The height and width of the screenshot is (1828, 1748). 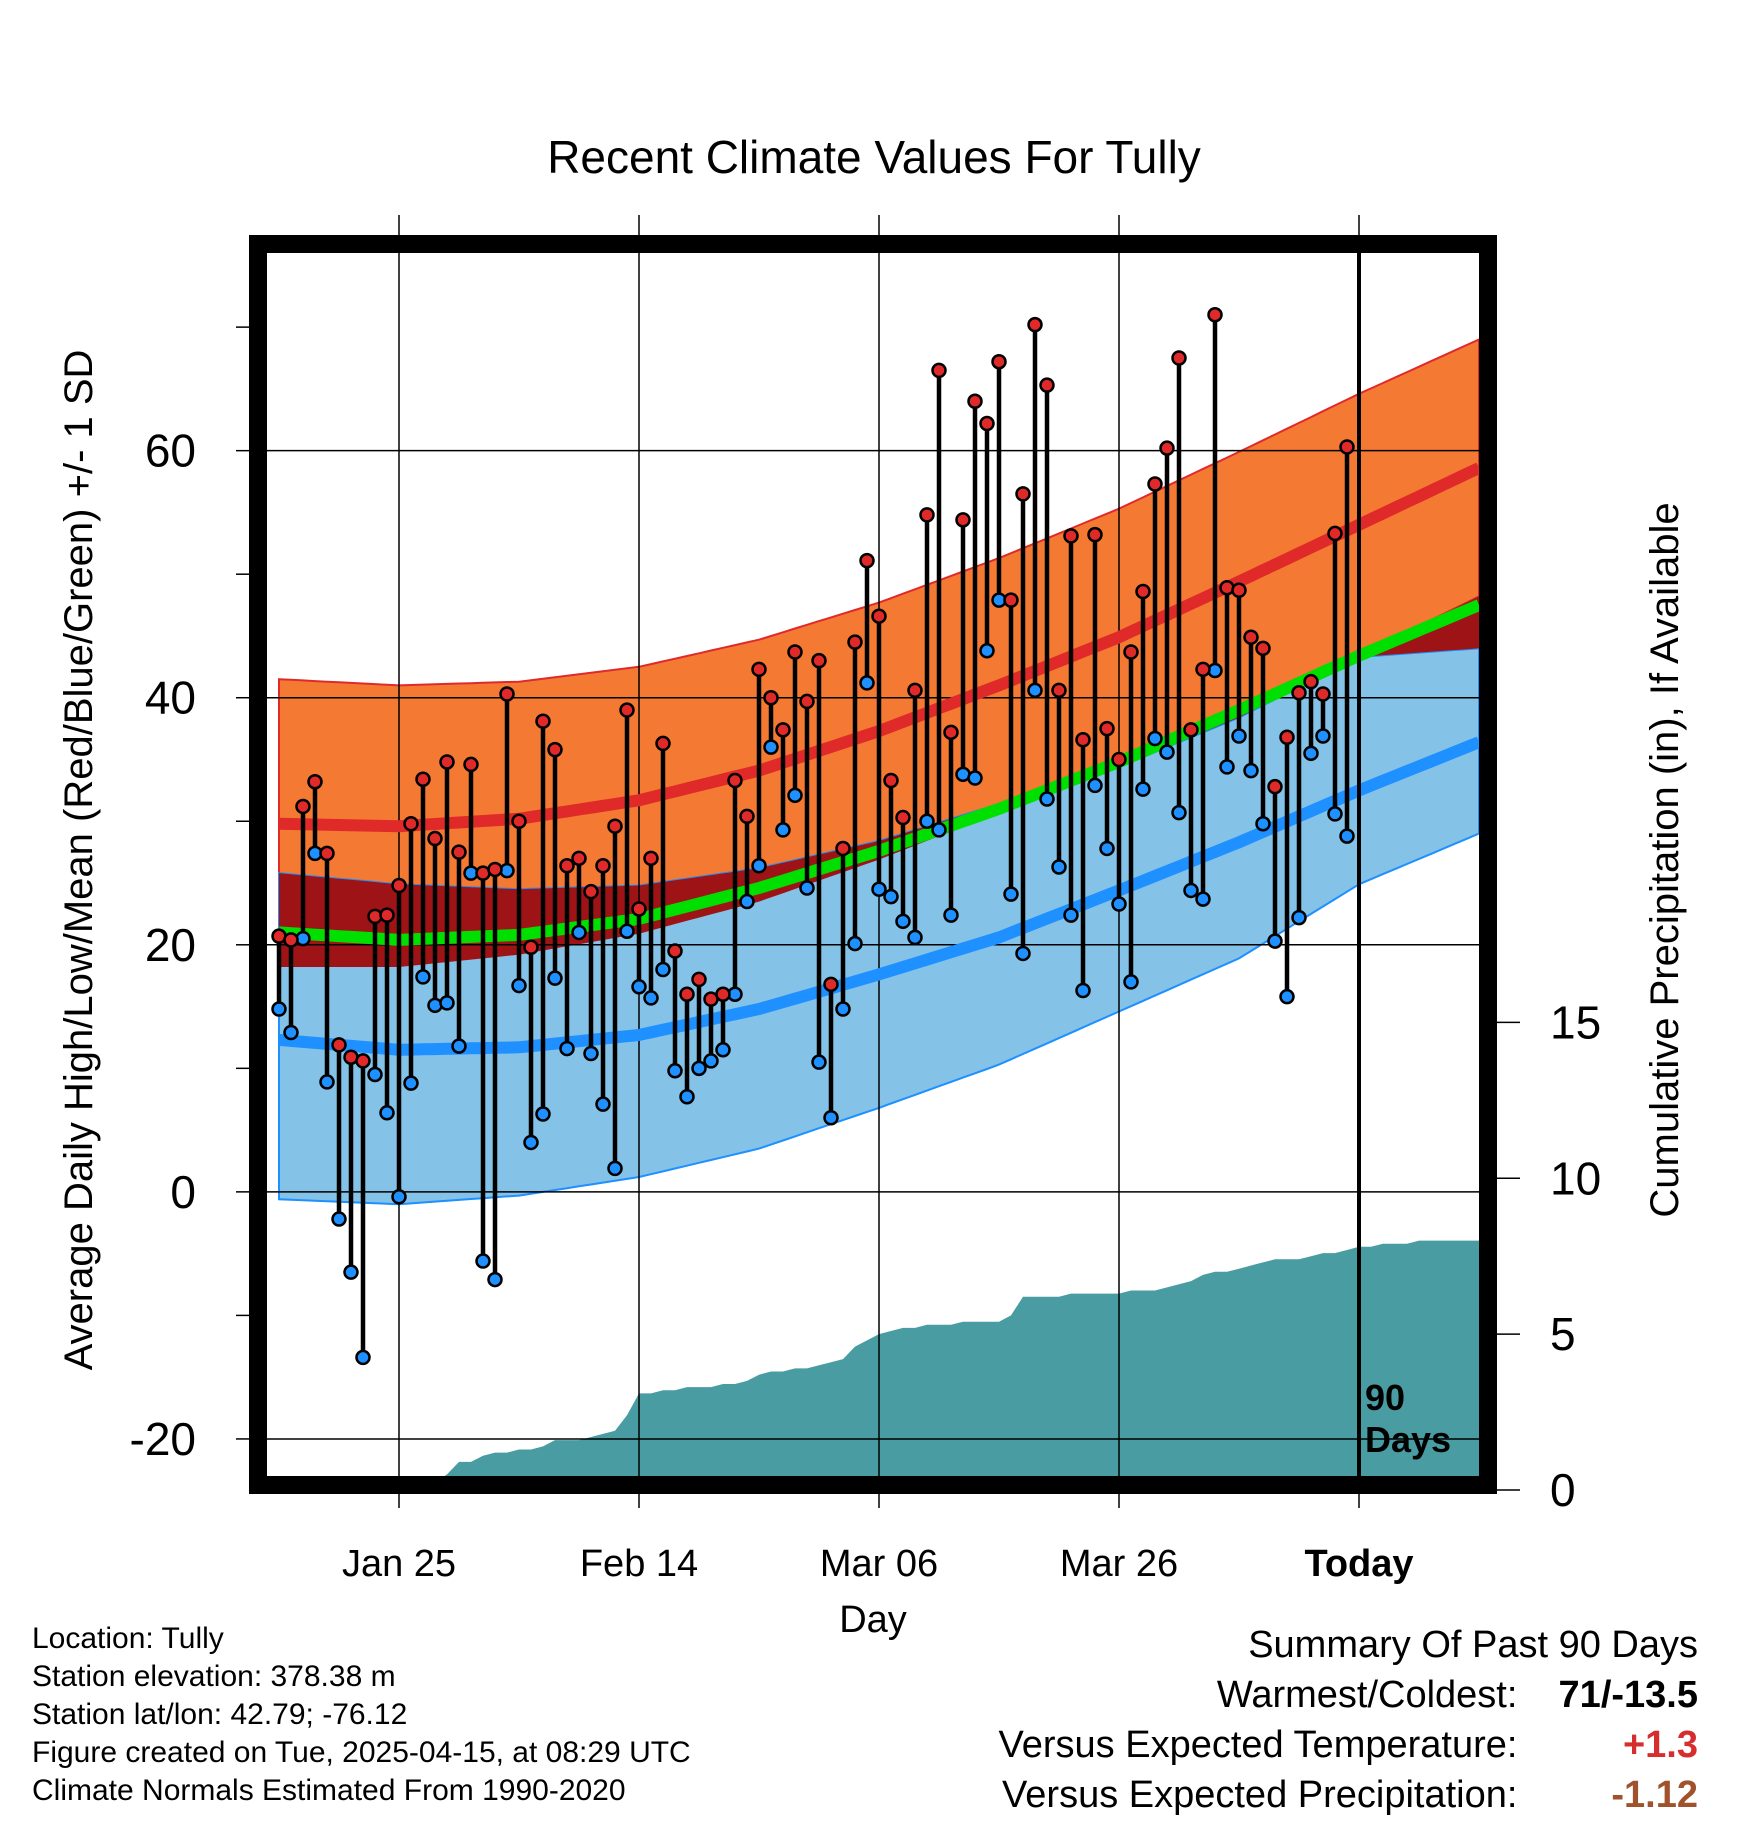 I want to click on x-tick-label: Mar 26, so click(x=1119, y=1564).